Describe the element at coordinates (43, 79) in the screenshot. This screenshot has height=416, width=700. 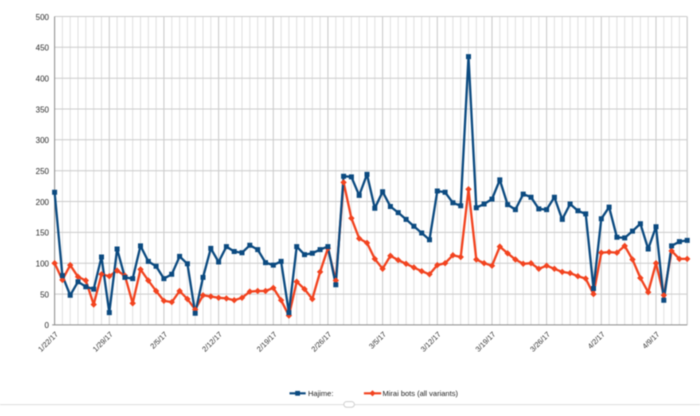
I see `svg-text: 400` at that location.